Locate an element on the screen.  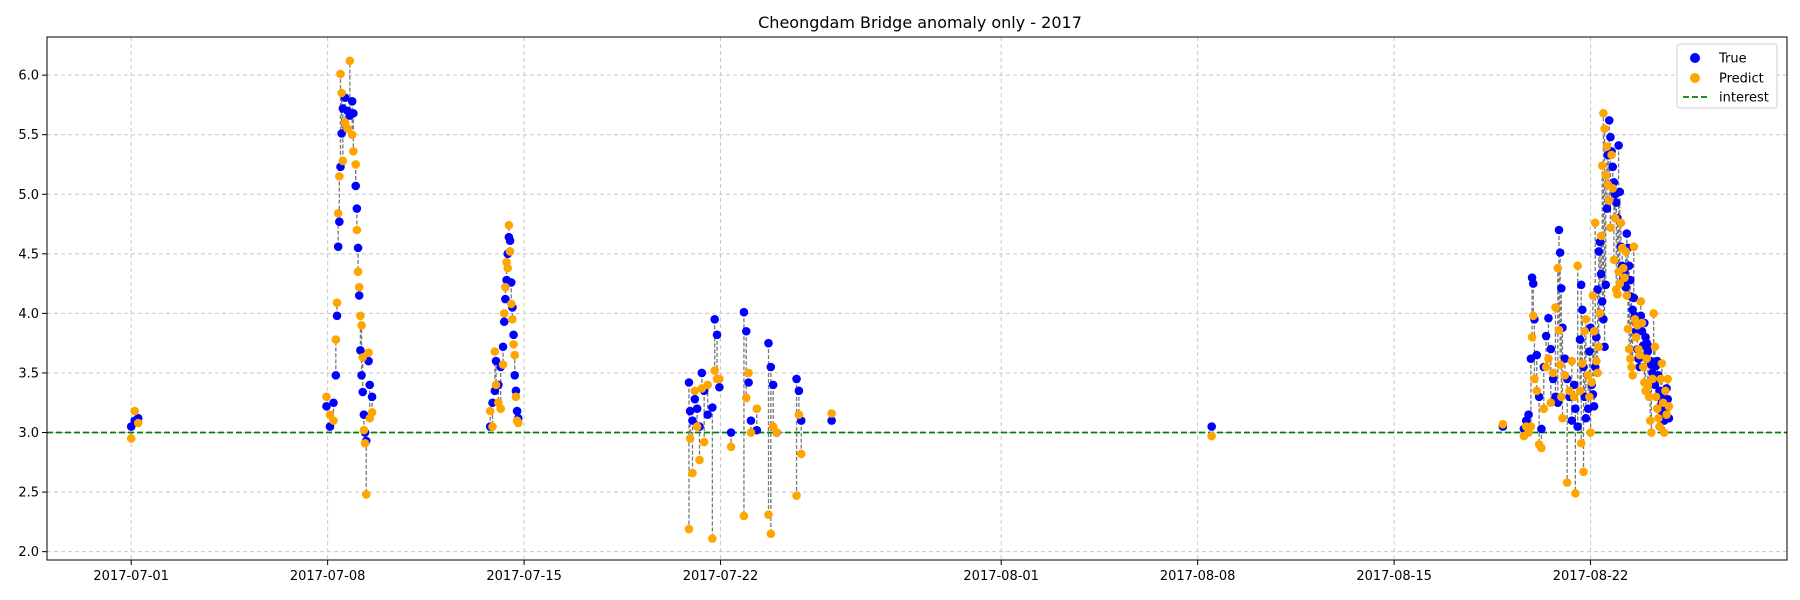
chart-title: Cheongdam Bridge anomaly only - 2017 is located at coordinates (920, 22).